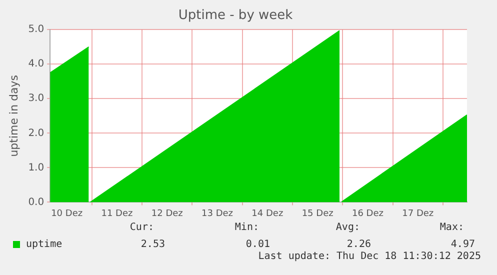  I want to click on x-tick-label: 14 Dez, so click(268, 213).